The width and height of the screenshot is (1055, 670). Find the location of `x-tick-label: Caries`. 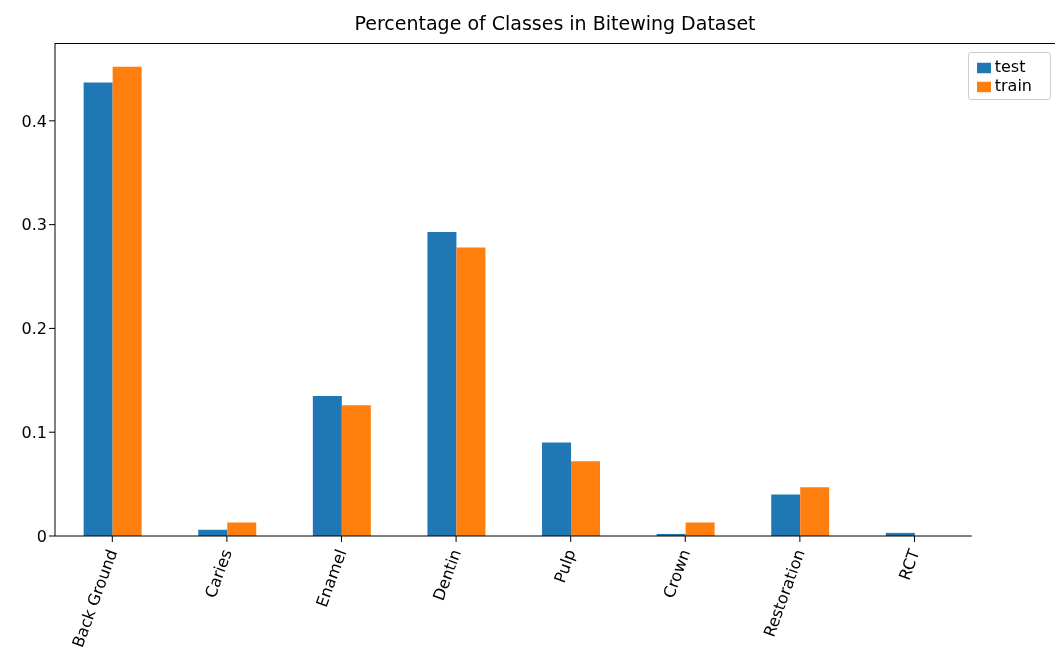

x-tick-label: Caries is located at coordinates (218, 573).